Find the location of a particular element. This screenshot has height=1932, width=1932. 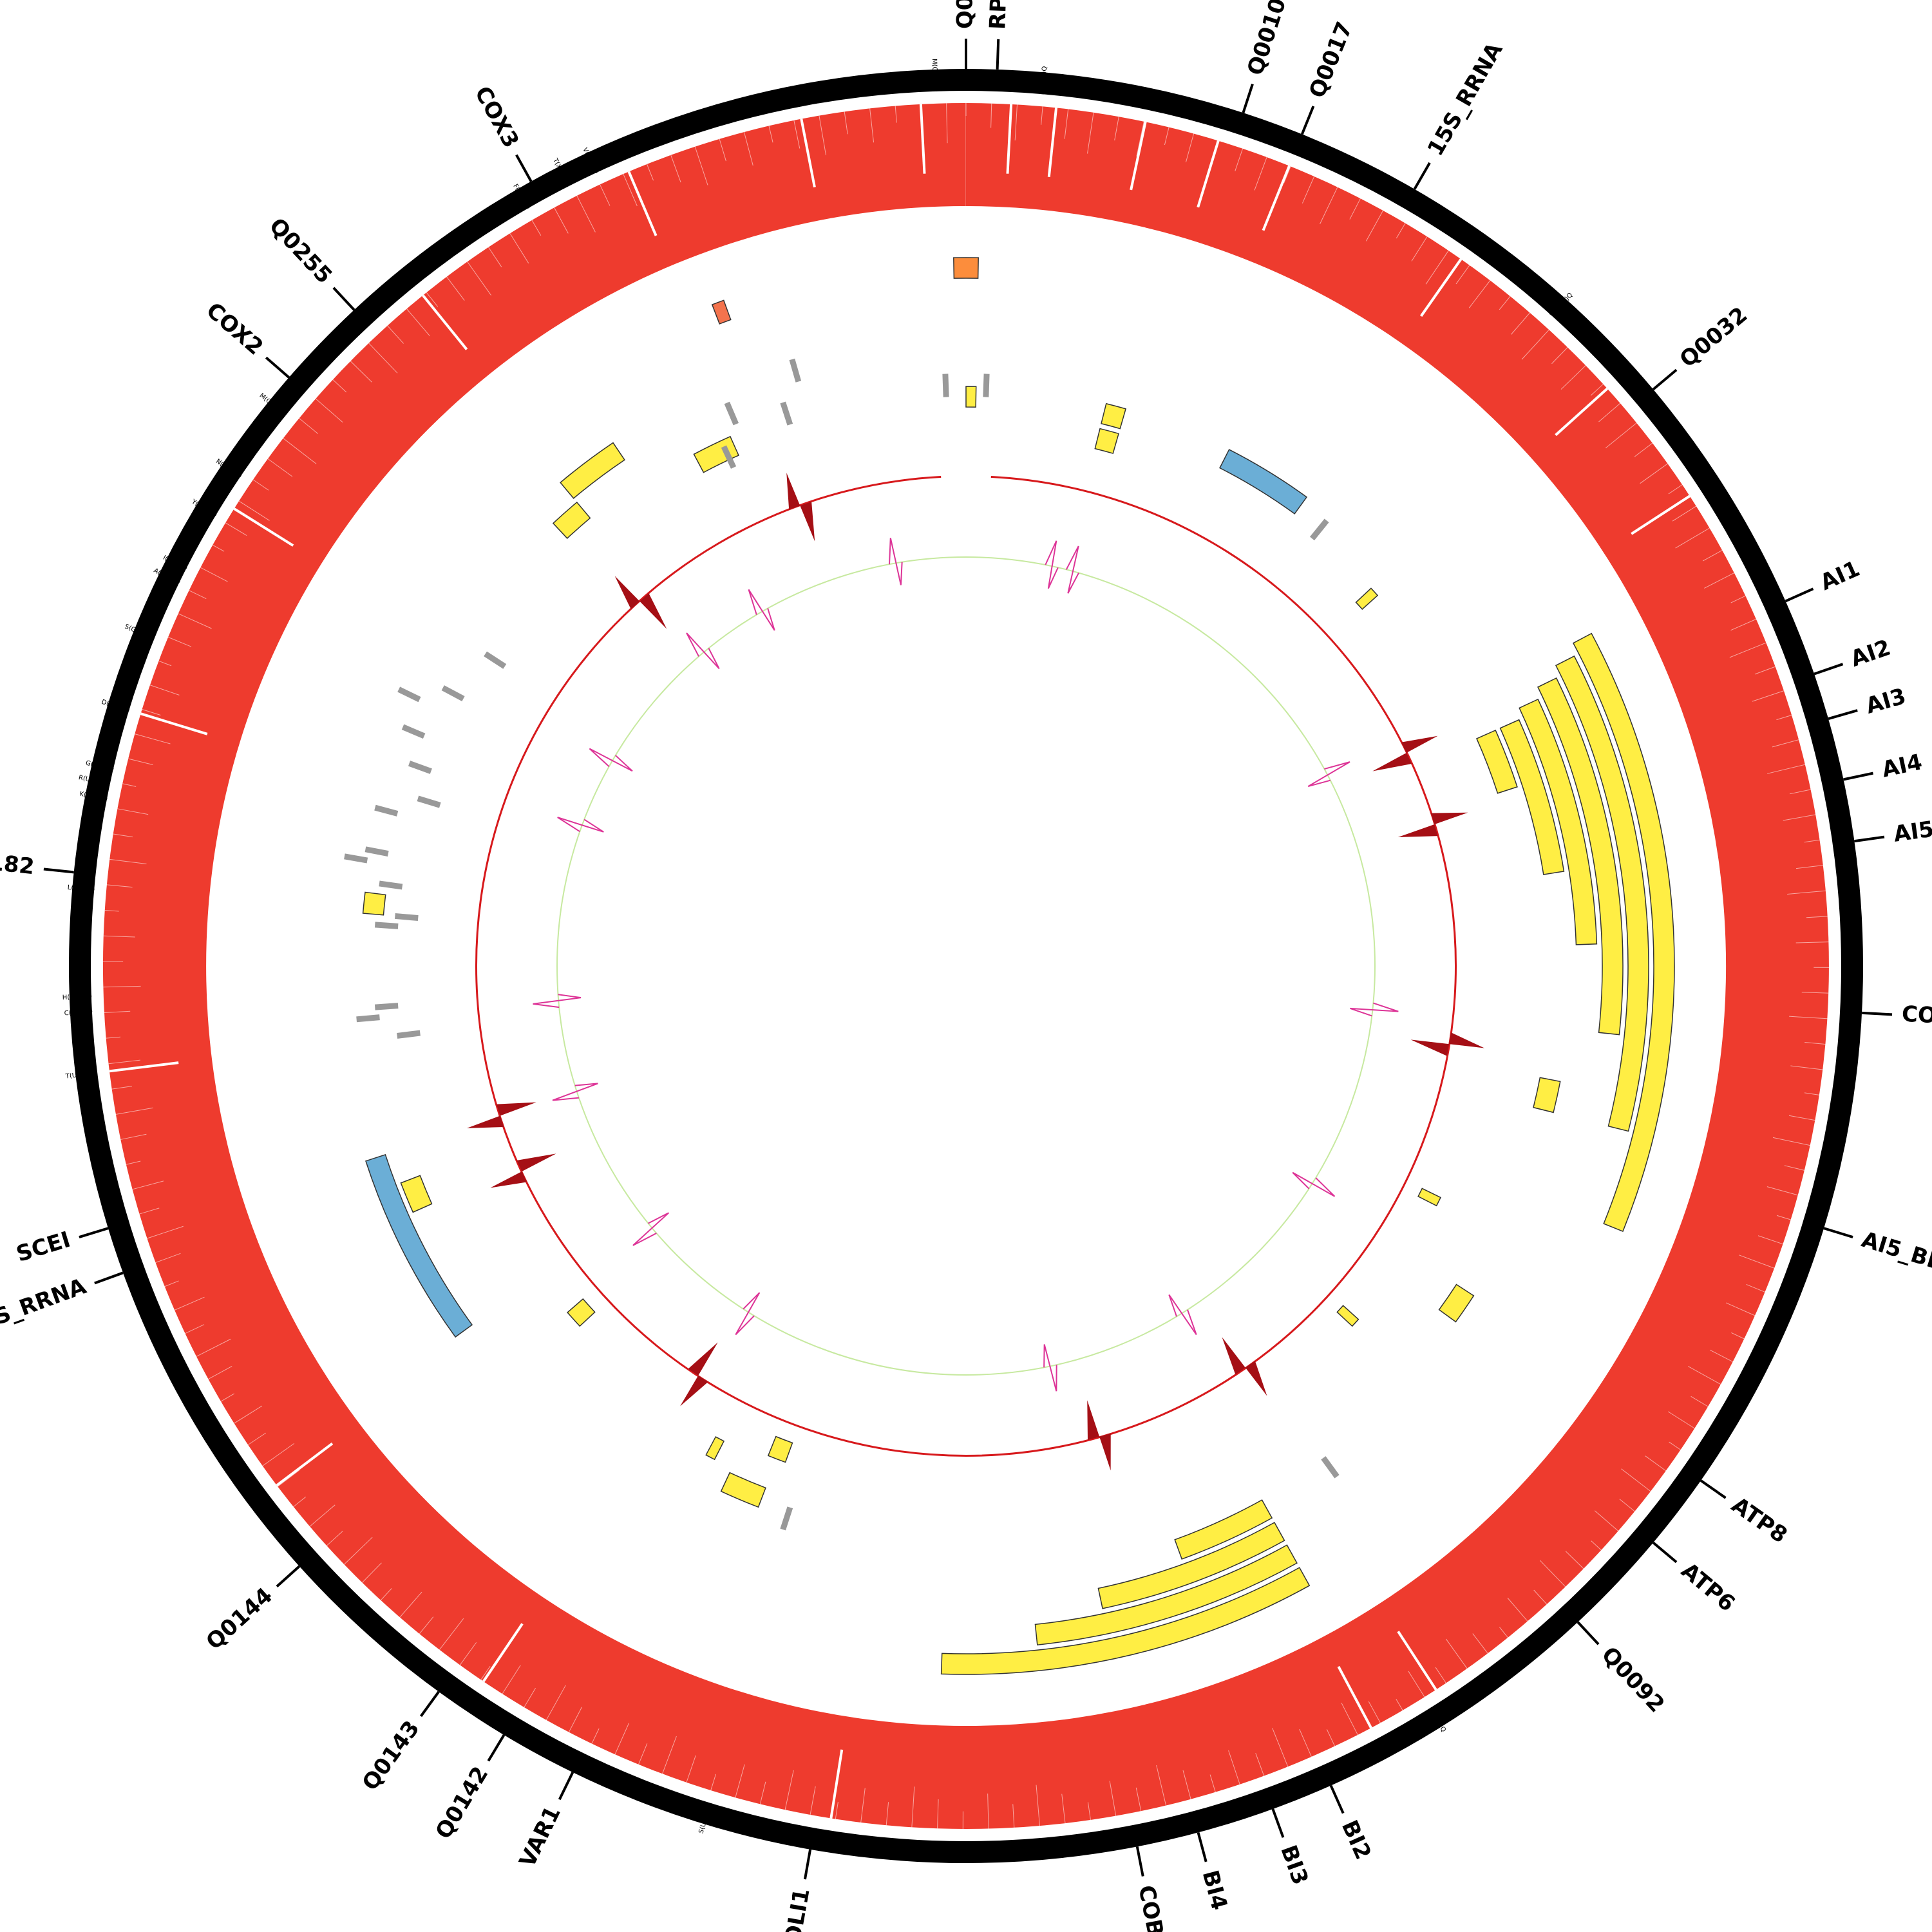

gene-label: AI1 is located at coordinates (1839, 576).